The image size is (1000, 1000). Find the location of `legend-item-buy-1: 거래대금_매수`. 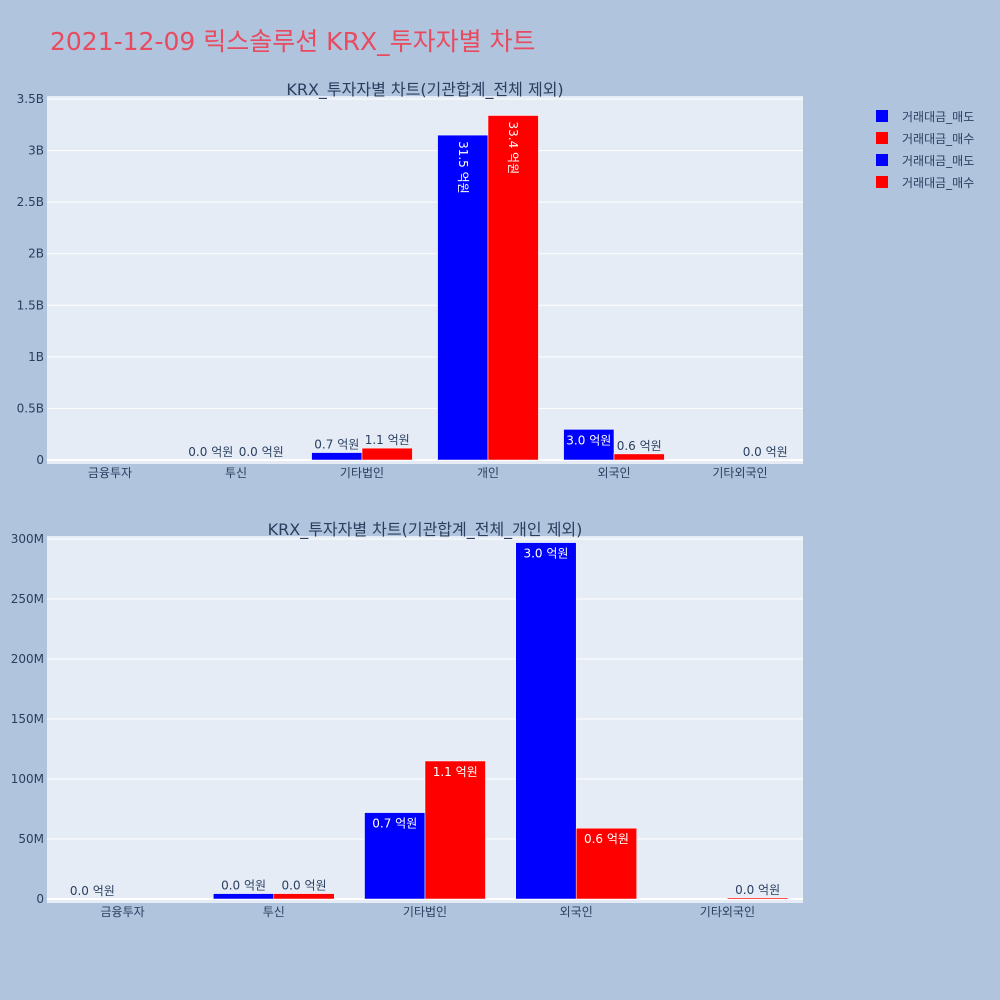

legend-item-buy-1: 거래대금_매수 is located at coordinates (925, 138).